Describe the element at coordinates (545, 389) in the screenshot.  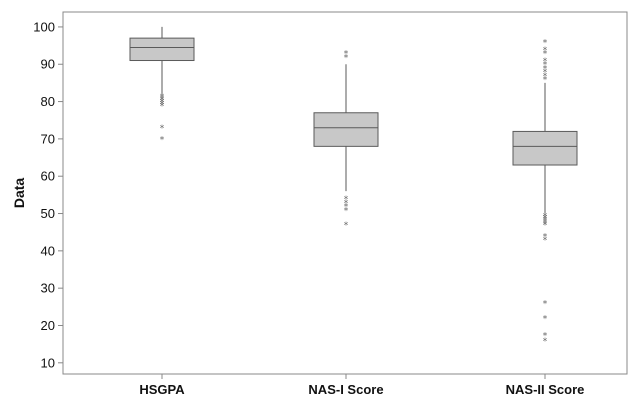
I see `x-category-label: NAS-II Score` at that location.